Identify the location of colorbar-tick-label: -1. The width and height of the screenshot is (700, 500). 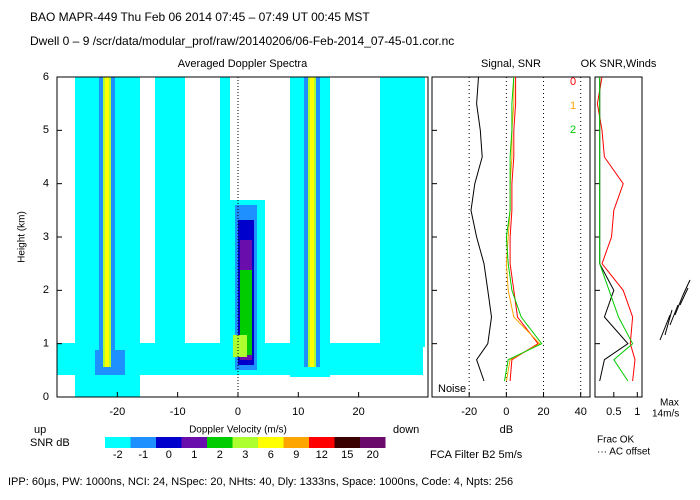
(143, 455).